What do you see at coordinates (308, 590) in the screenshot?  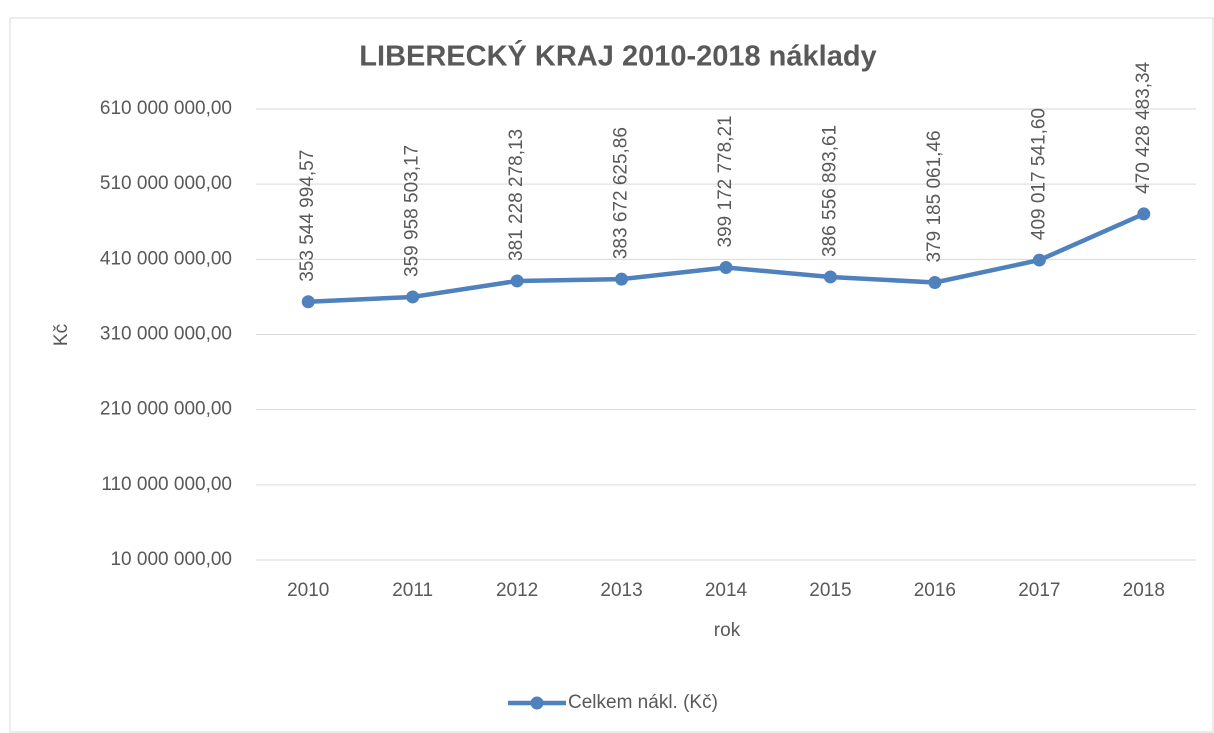 I see `x-tick-label: 2010` at bounding box center [308, 590].